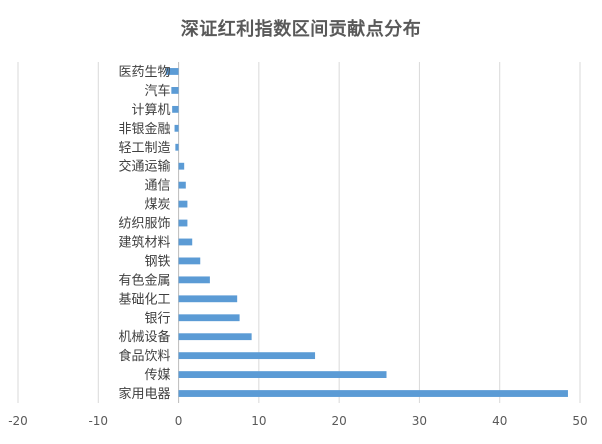 The image size is (602, 444). What do you see at coordinates (151, 110) in the screenshot?
I see `category-label: 计算机` at bounding box center [151, 110].